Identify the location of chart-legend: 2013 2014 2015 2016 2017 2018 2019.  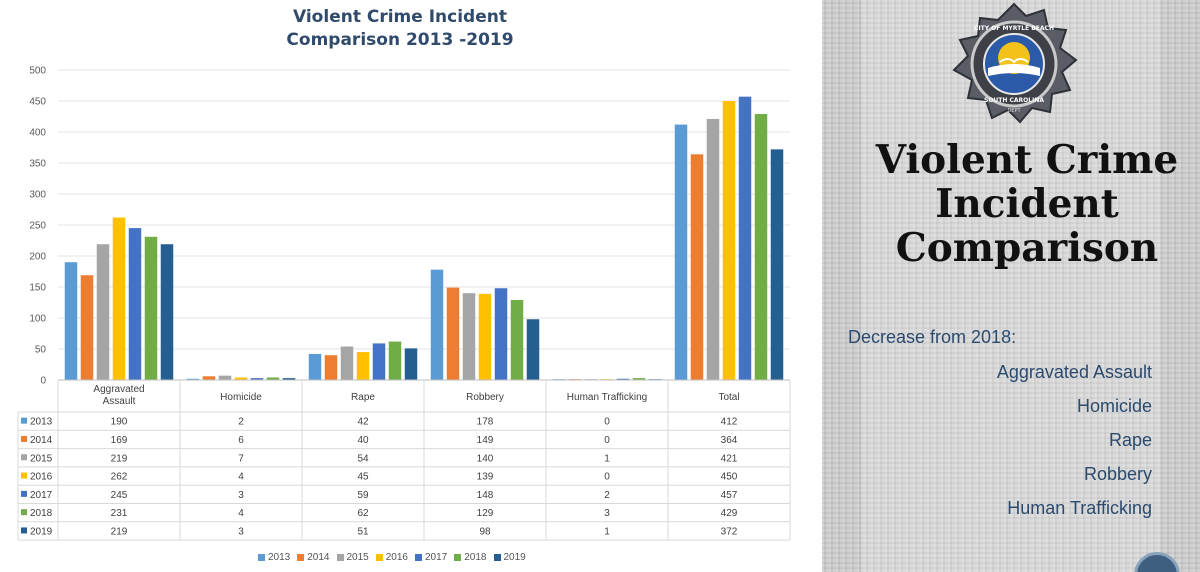
(392, 557).